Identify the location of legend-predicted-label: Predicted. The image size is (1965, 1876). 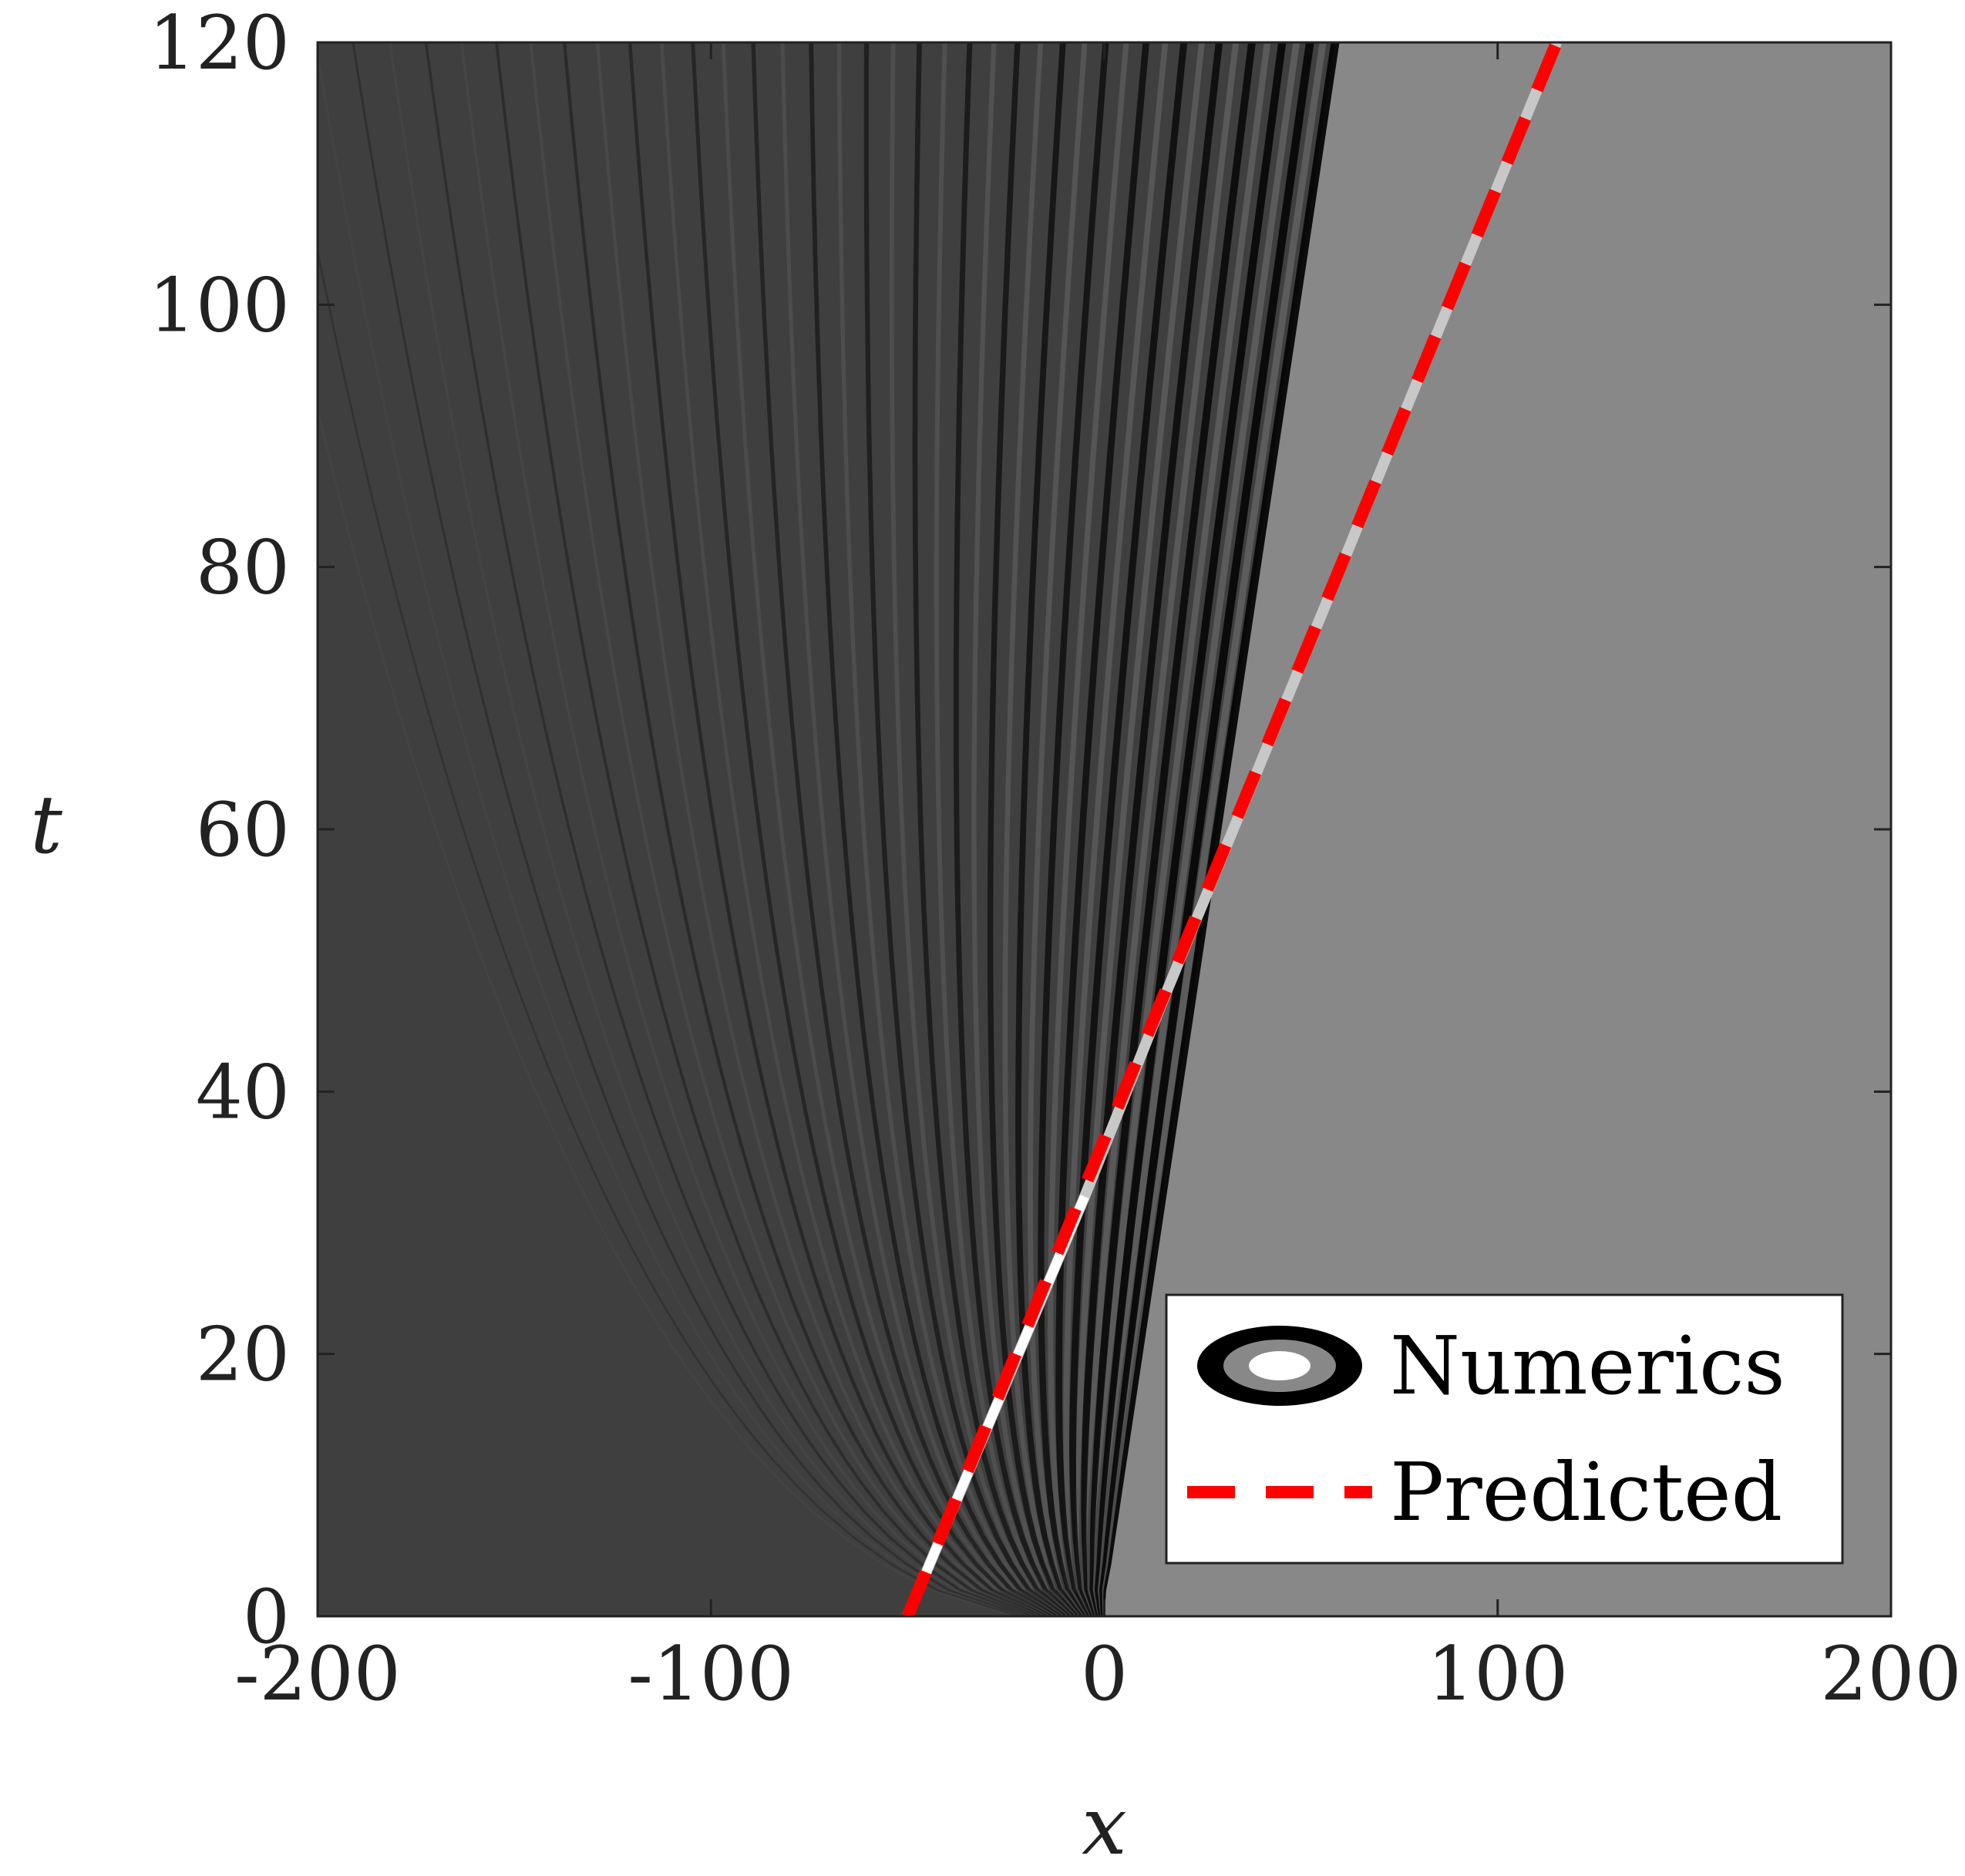
(1586, 1492).